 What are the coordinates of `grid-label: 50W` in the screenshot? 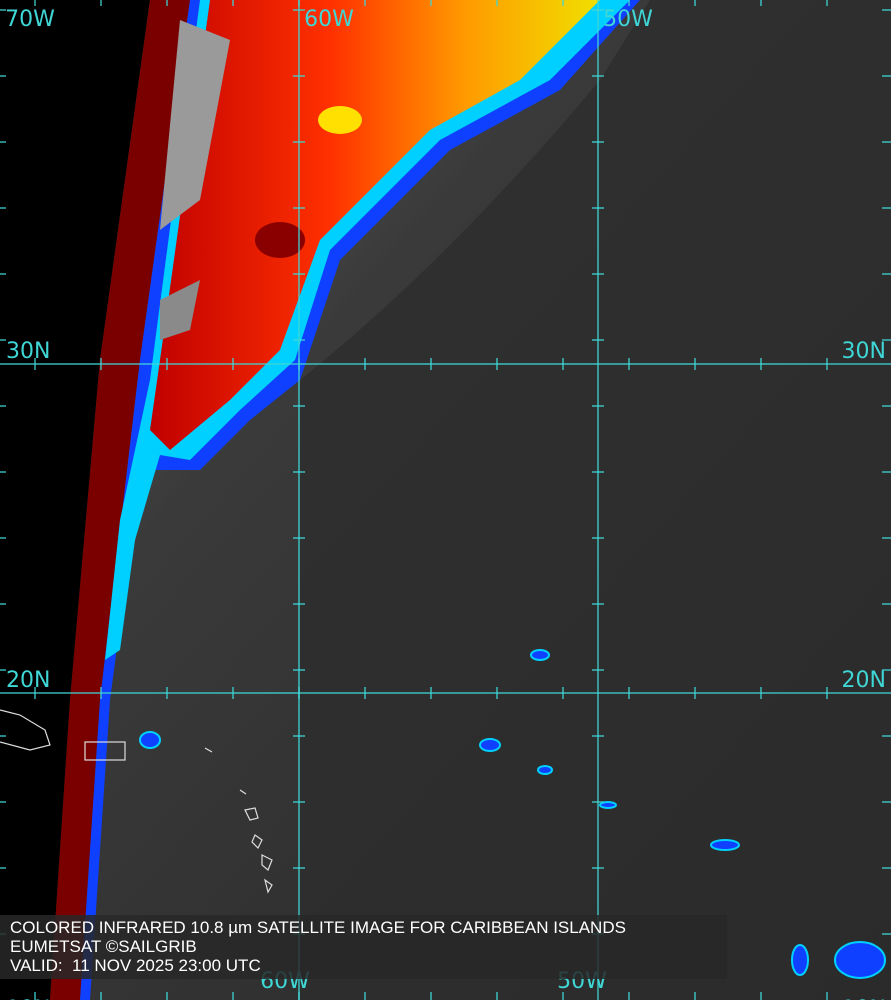 It's located at (628, 19).